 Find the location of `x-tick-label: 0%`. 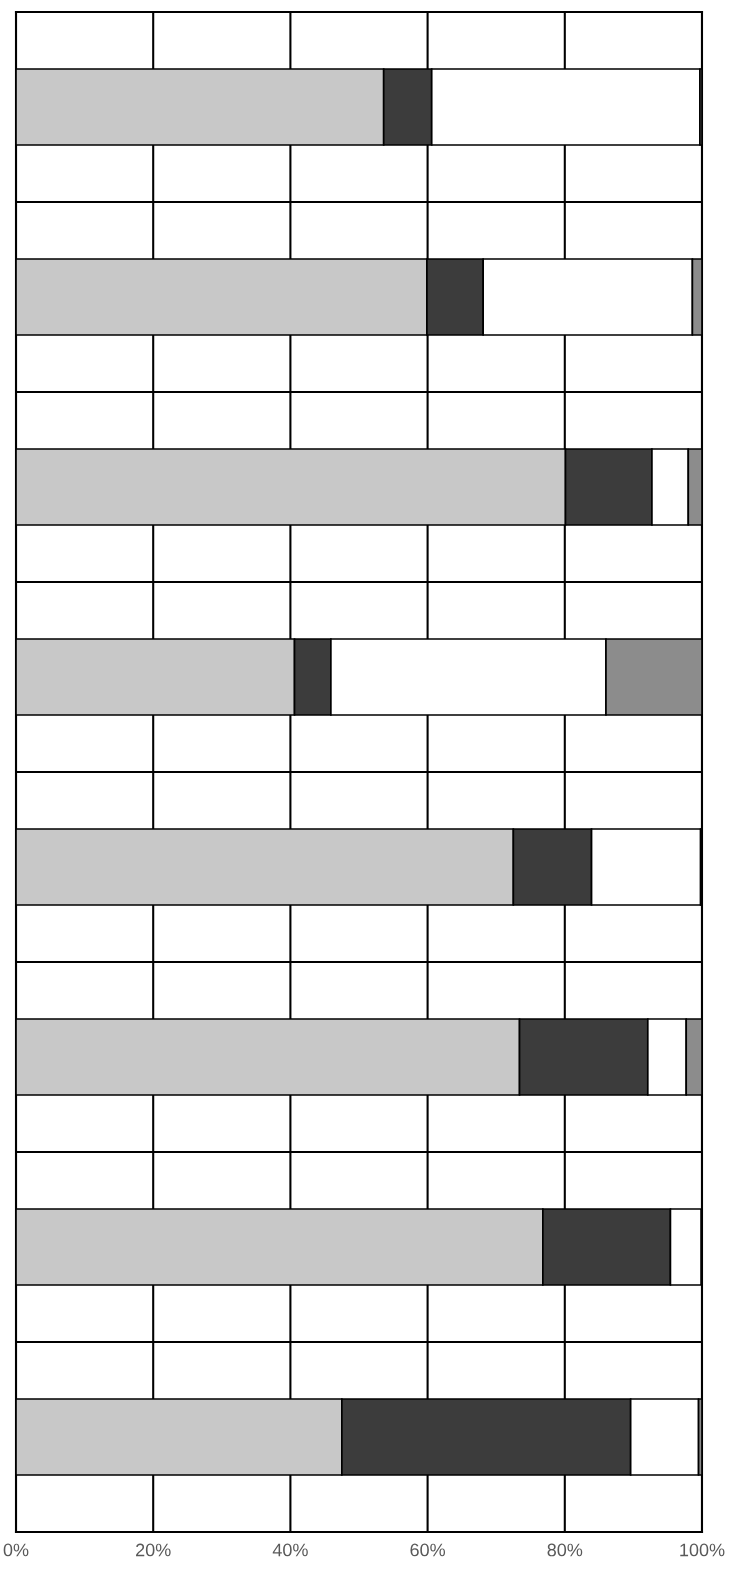

x-tick-label: 0% is located at coordinates (16, 1550).